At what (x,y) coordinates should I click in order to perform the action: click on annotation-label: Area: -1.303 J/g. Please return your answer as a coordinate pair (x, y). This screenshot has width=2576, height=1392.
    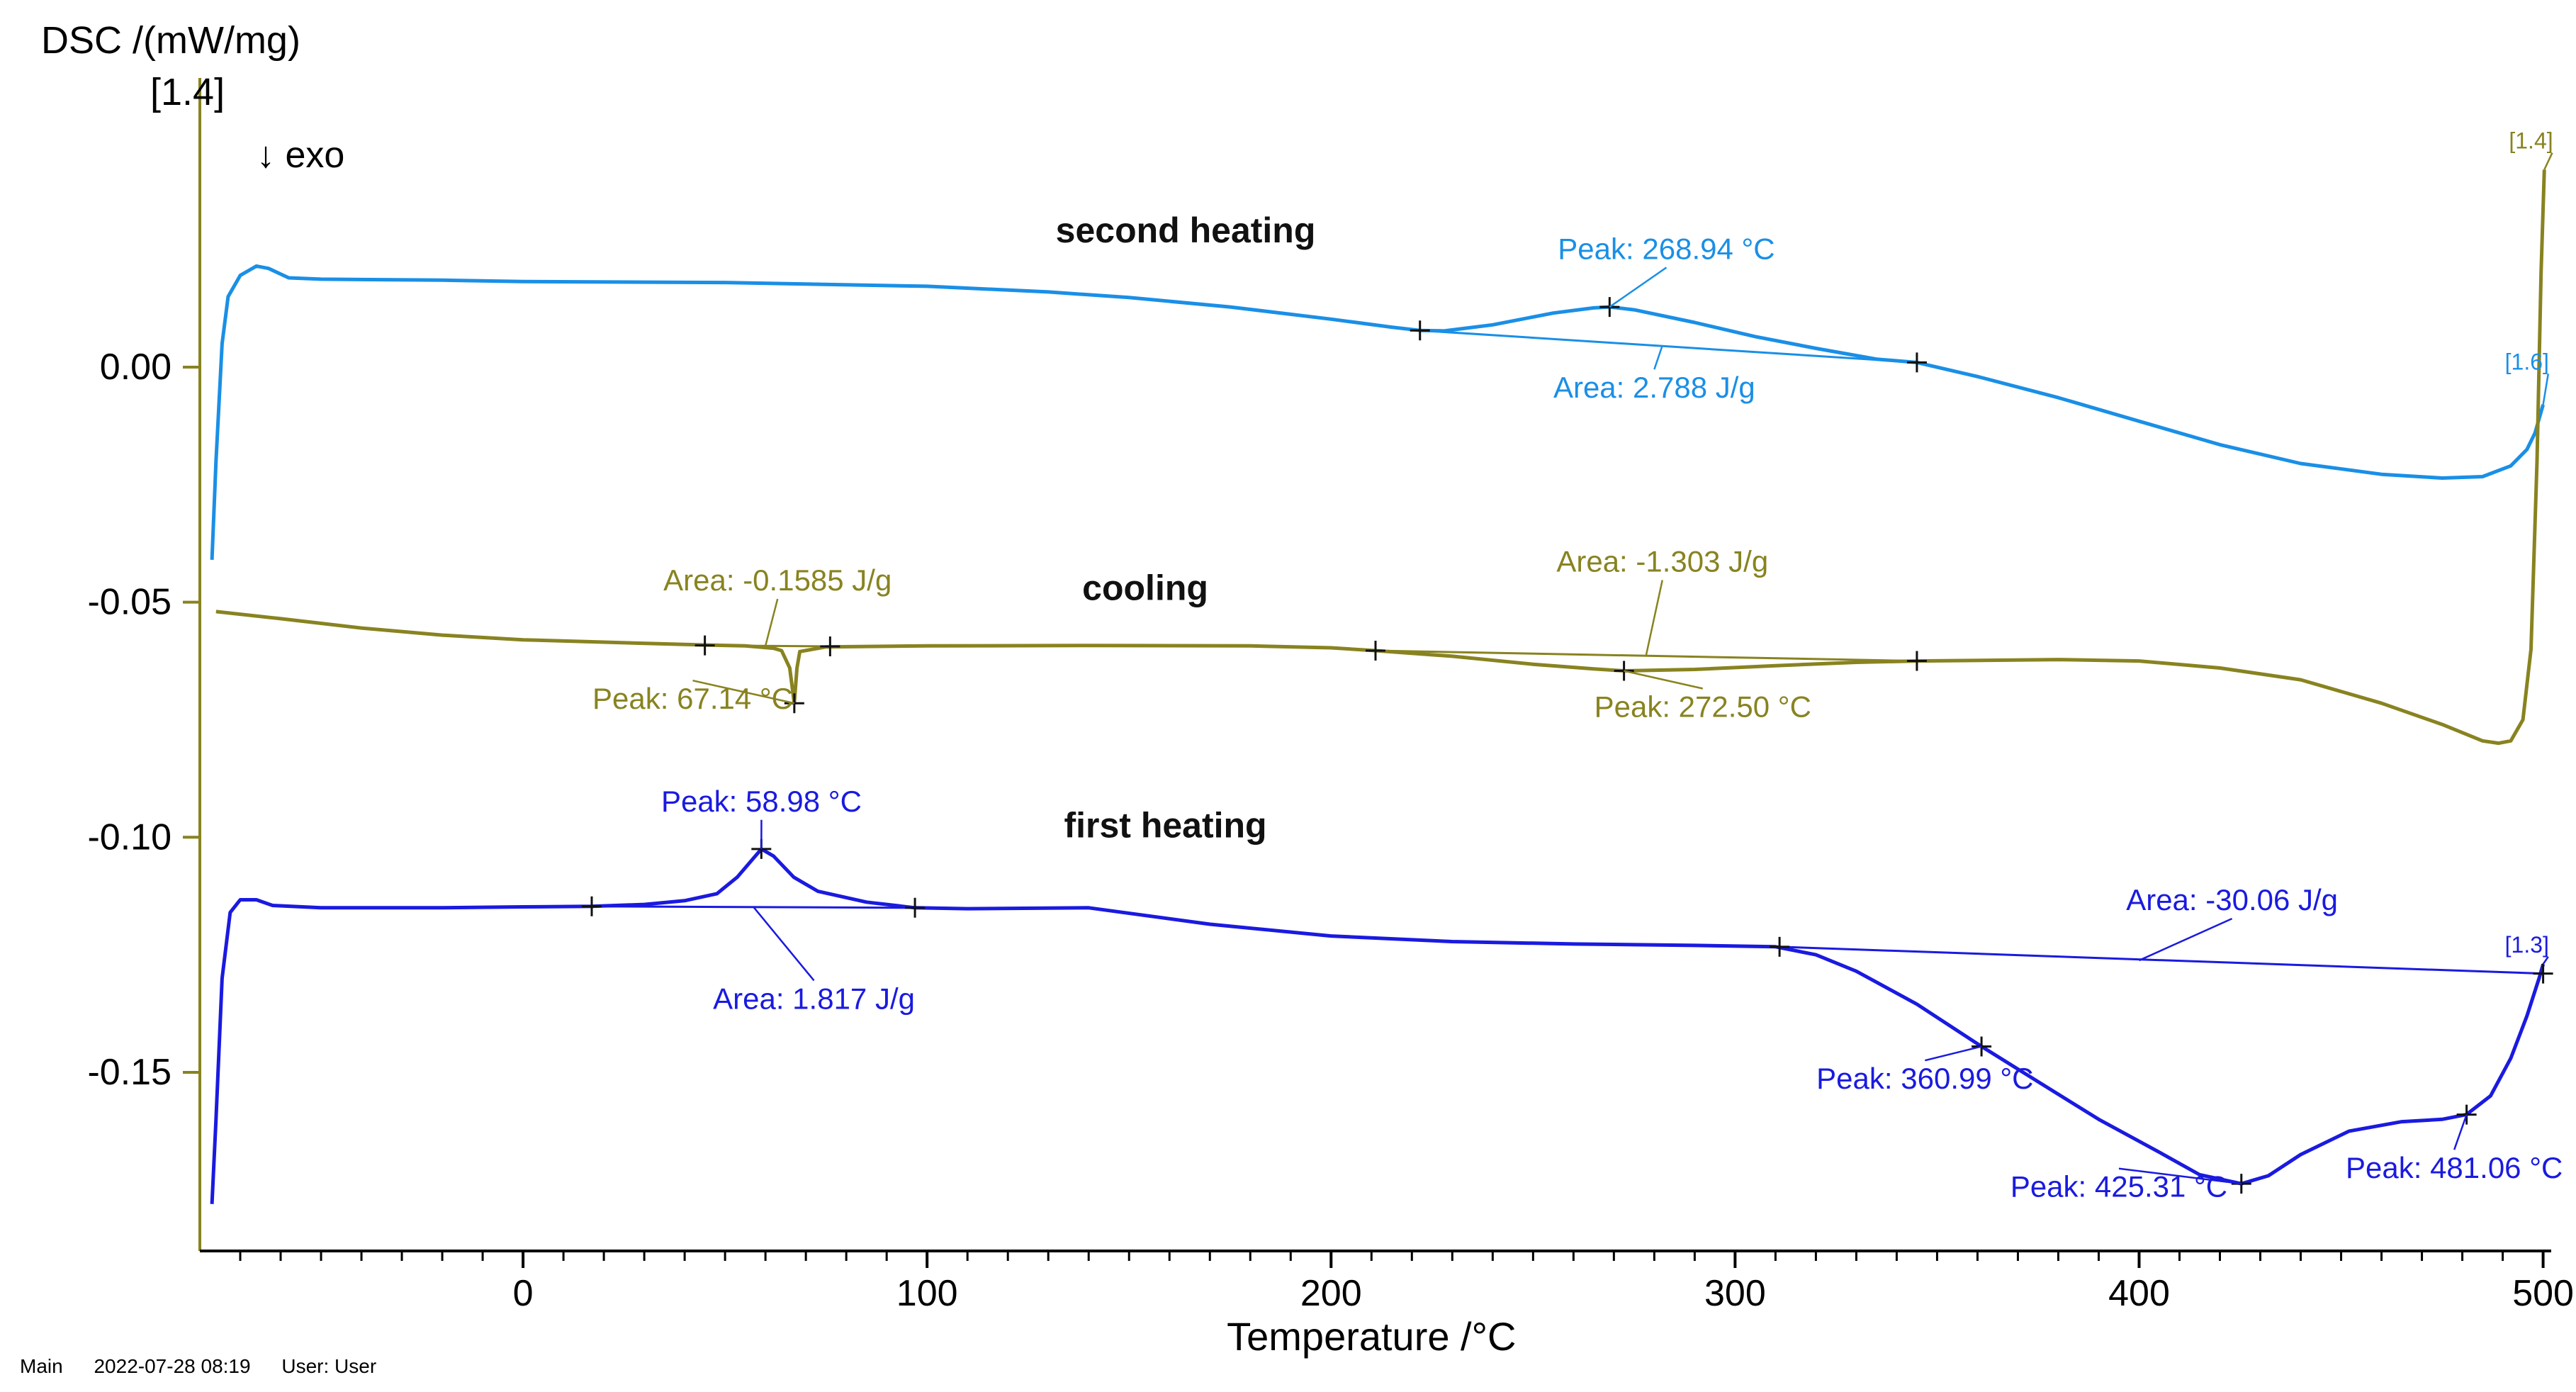
    Looking at the image, I should click on (1662, 561).